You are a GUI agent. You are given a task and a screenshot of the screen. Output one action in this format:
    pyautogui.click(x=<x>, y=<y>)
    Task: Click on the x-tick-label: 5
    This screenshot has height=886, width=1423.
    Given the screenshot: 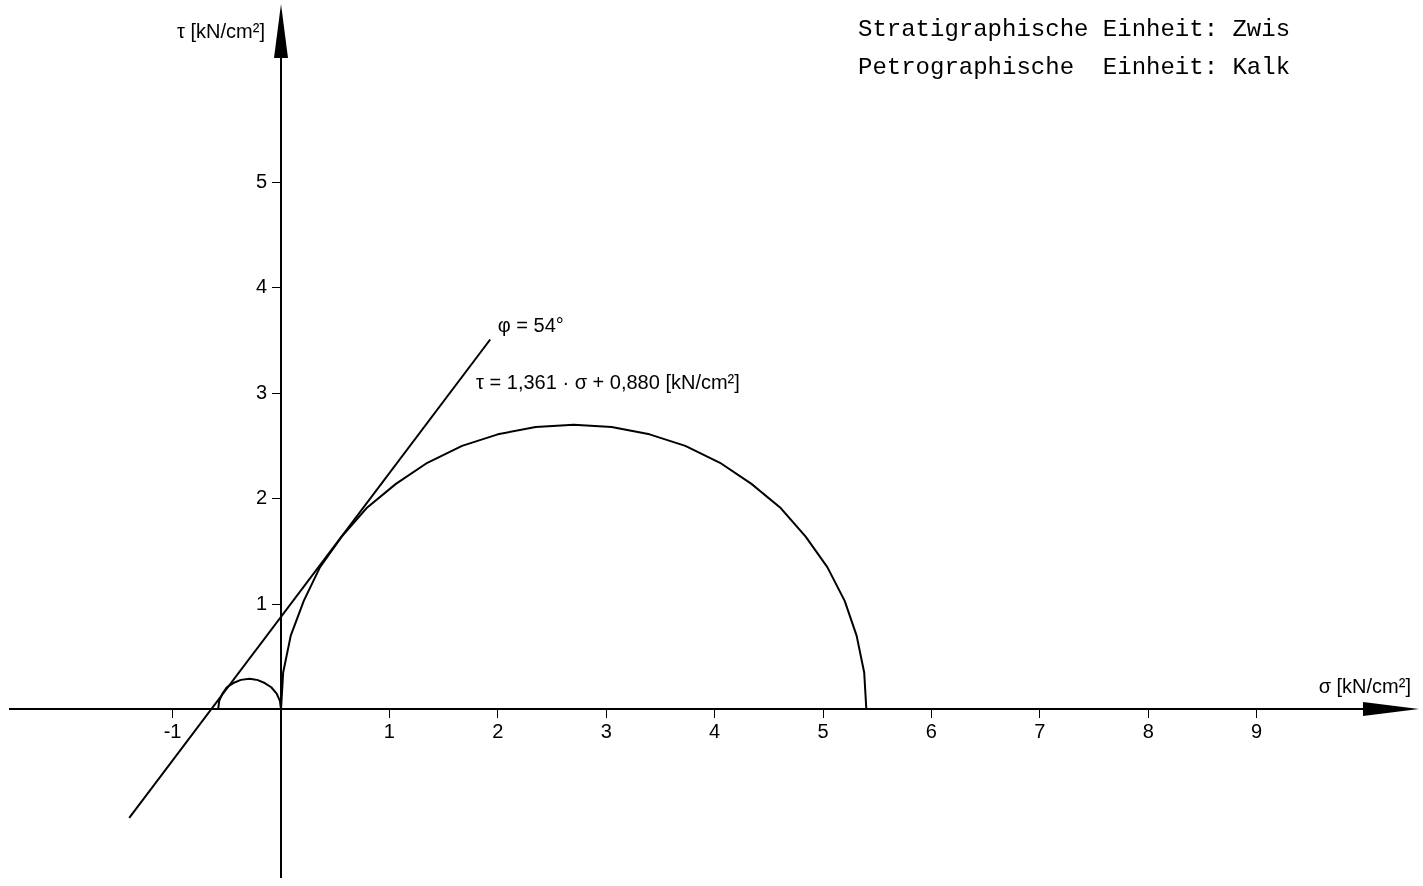 What is the action you would take?
    pyautogui.click(x=823, y=730)
    